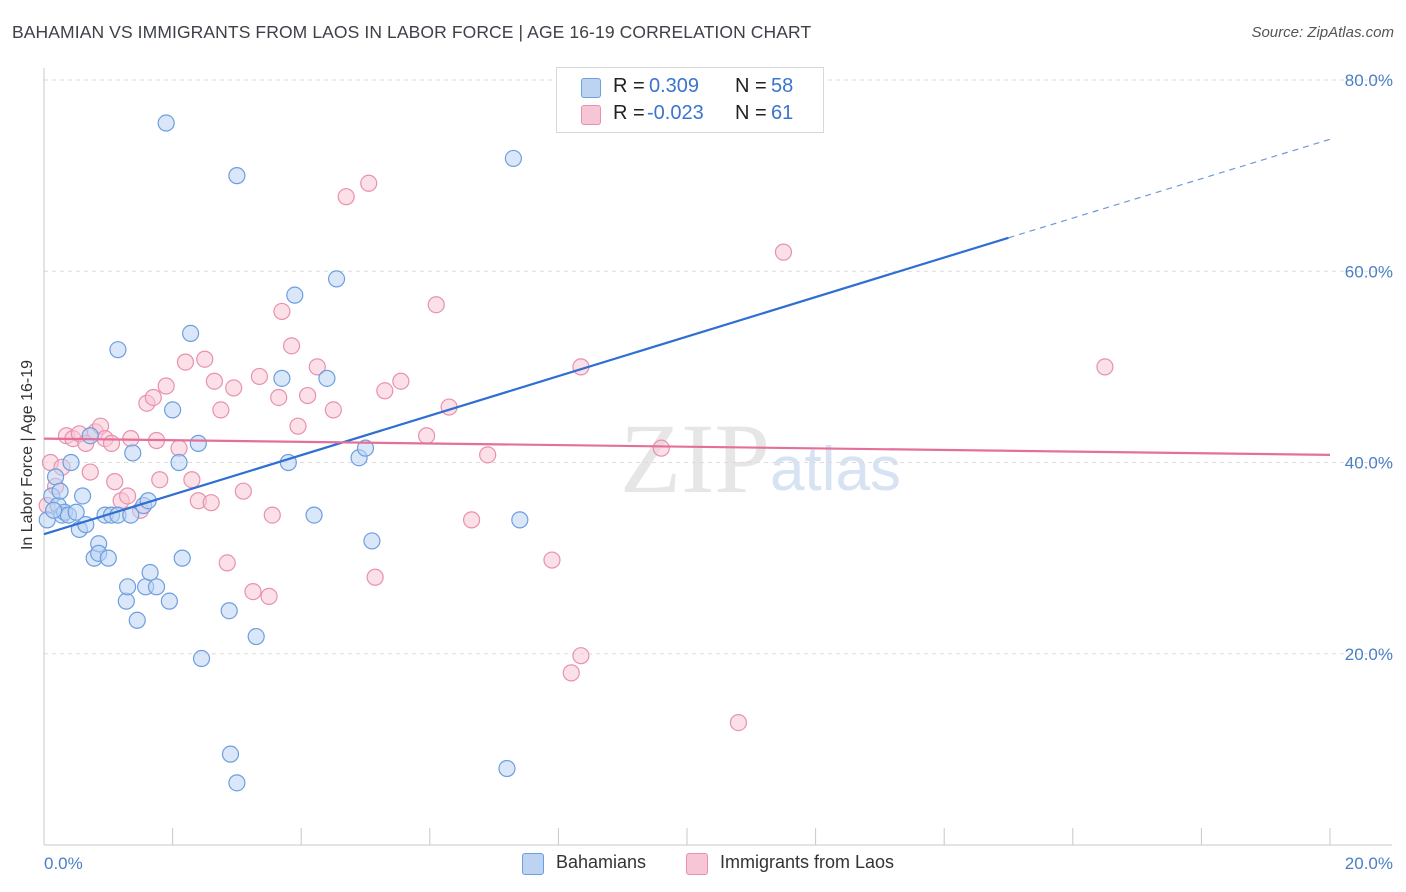  Describe the element at coordinates (1369, 80) in the screenshot. I see `y-tick-label: 80.0%` at that location.